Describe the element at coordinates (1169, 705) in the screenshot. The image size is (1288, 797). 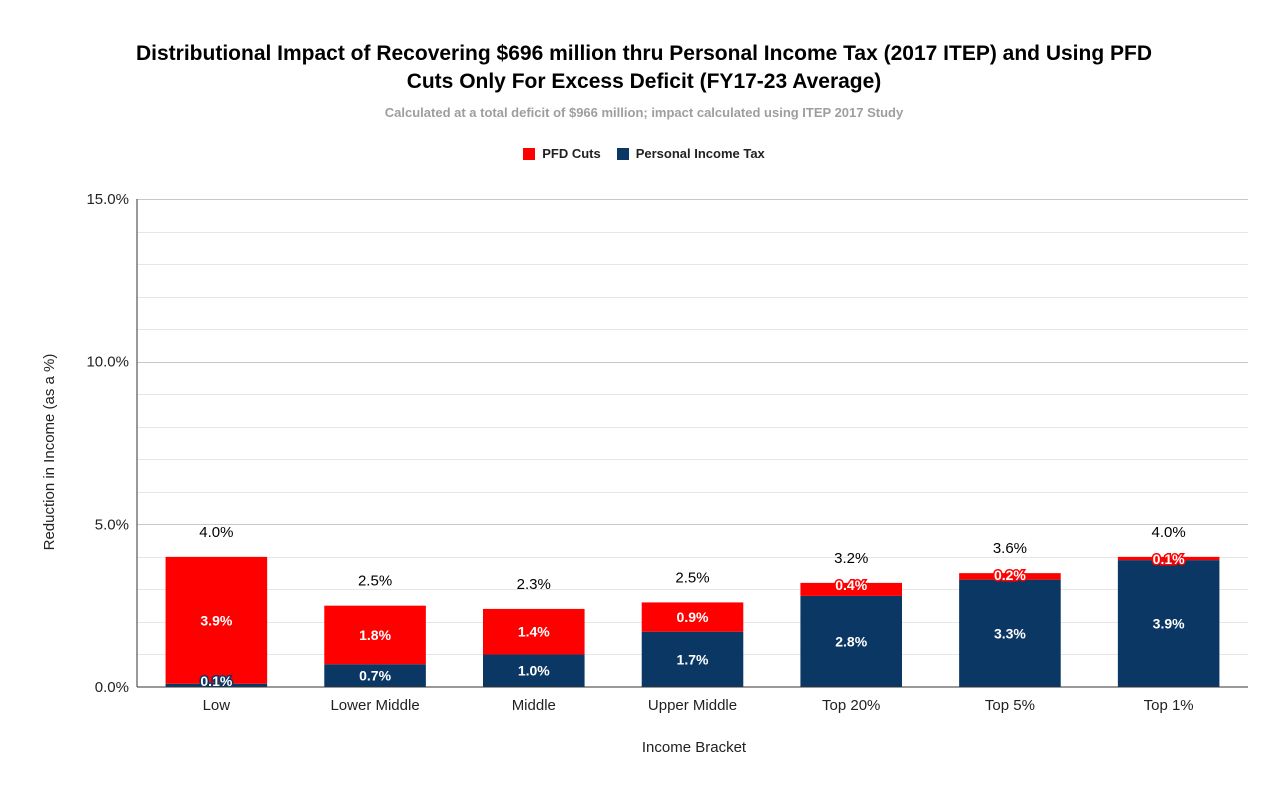
I see `x-tick-label: Top 1%` at that location.